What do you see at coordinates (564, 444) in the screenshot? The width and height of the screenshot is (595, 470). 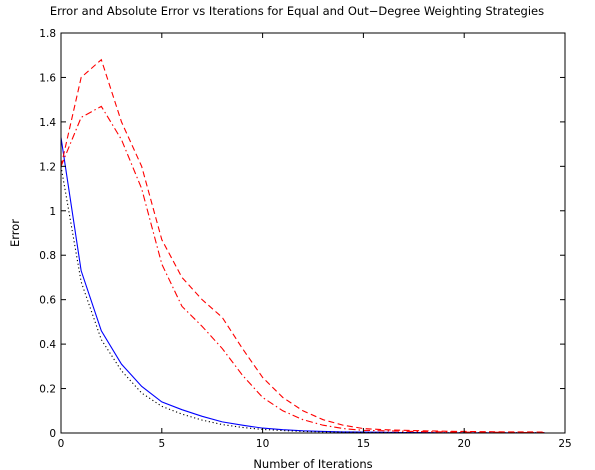 I see `x-tick-label: 25` at bounding box center [564, 444].